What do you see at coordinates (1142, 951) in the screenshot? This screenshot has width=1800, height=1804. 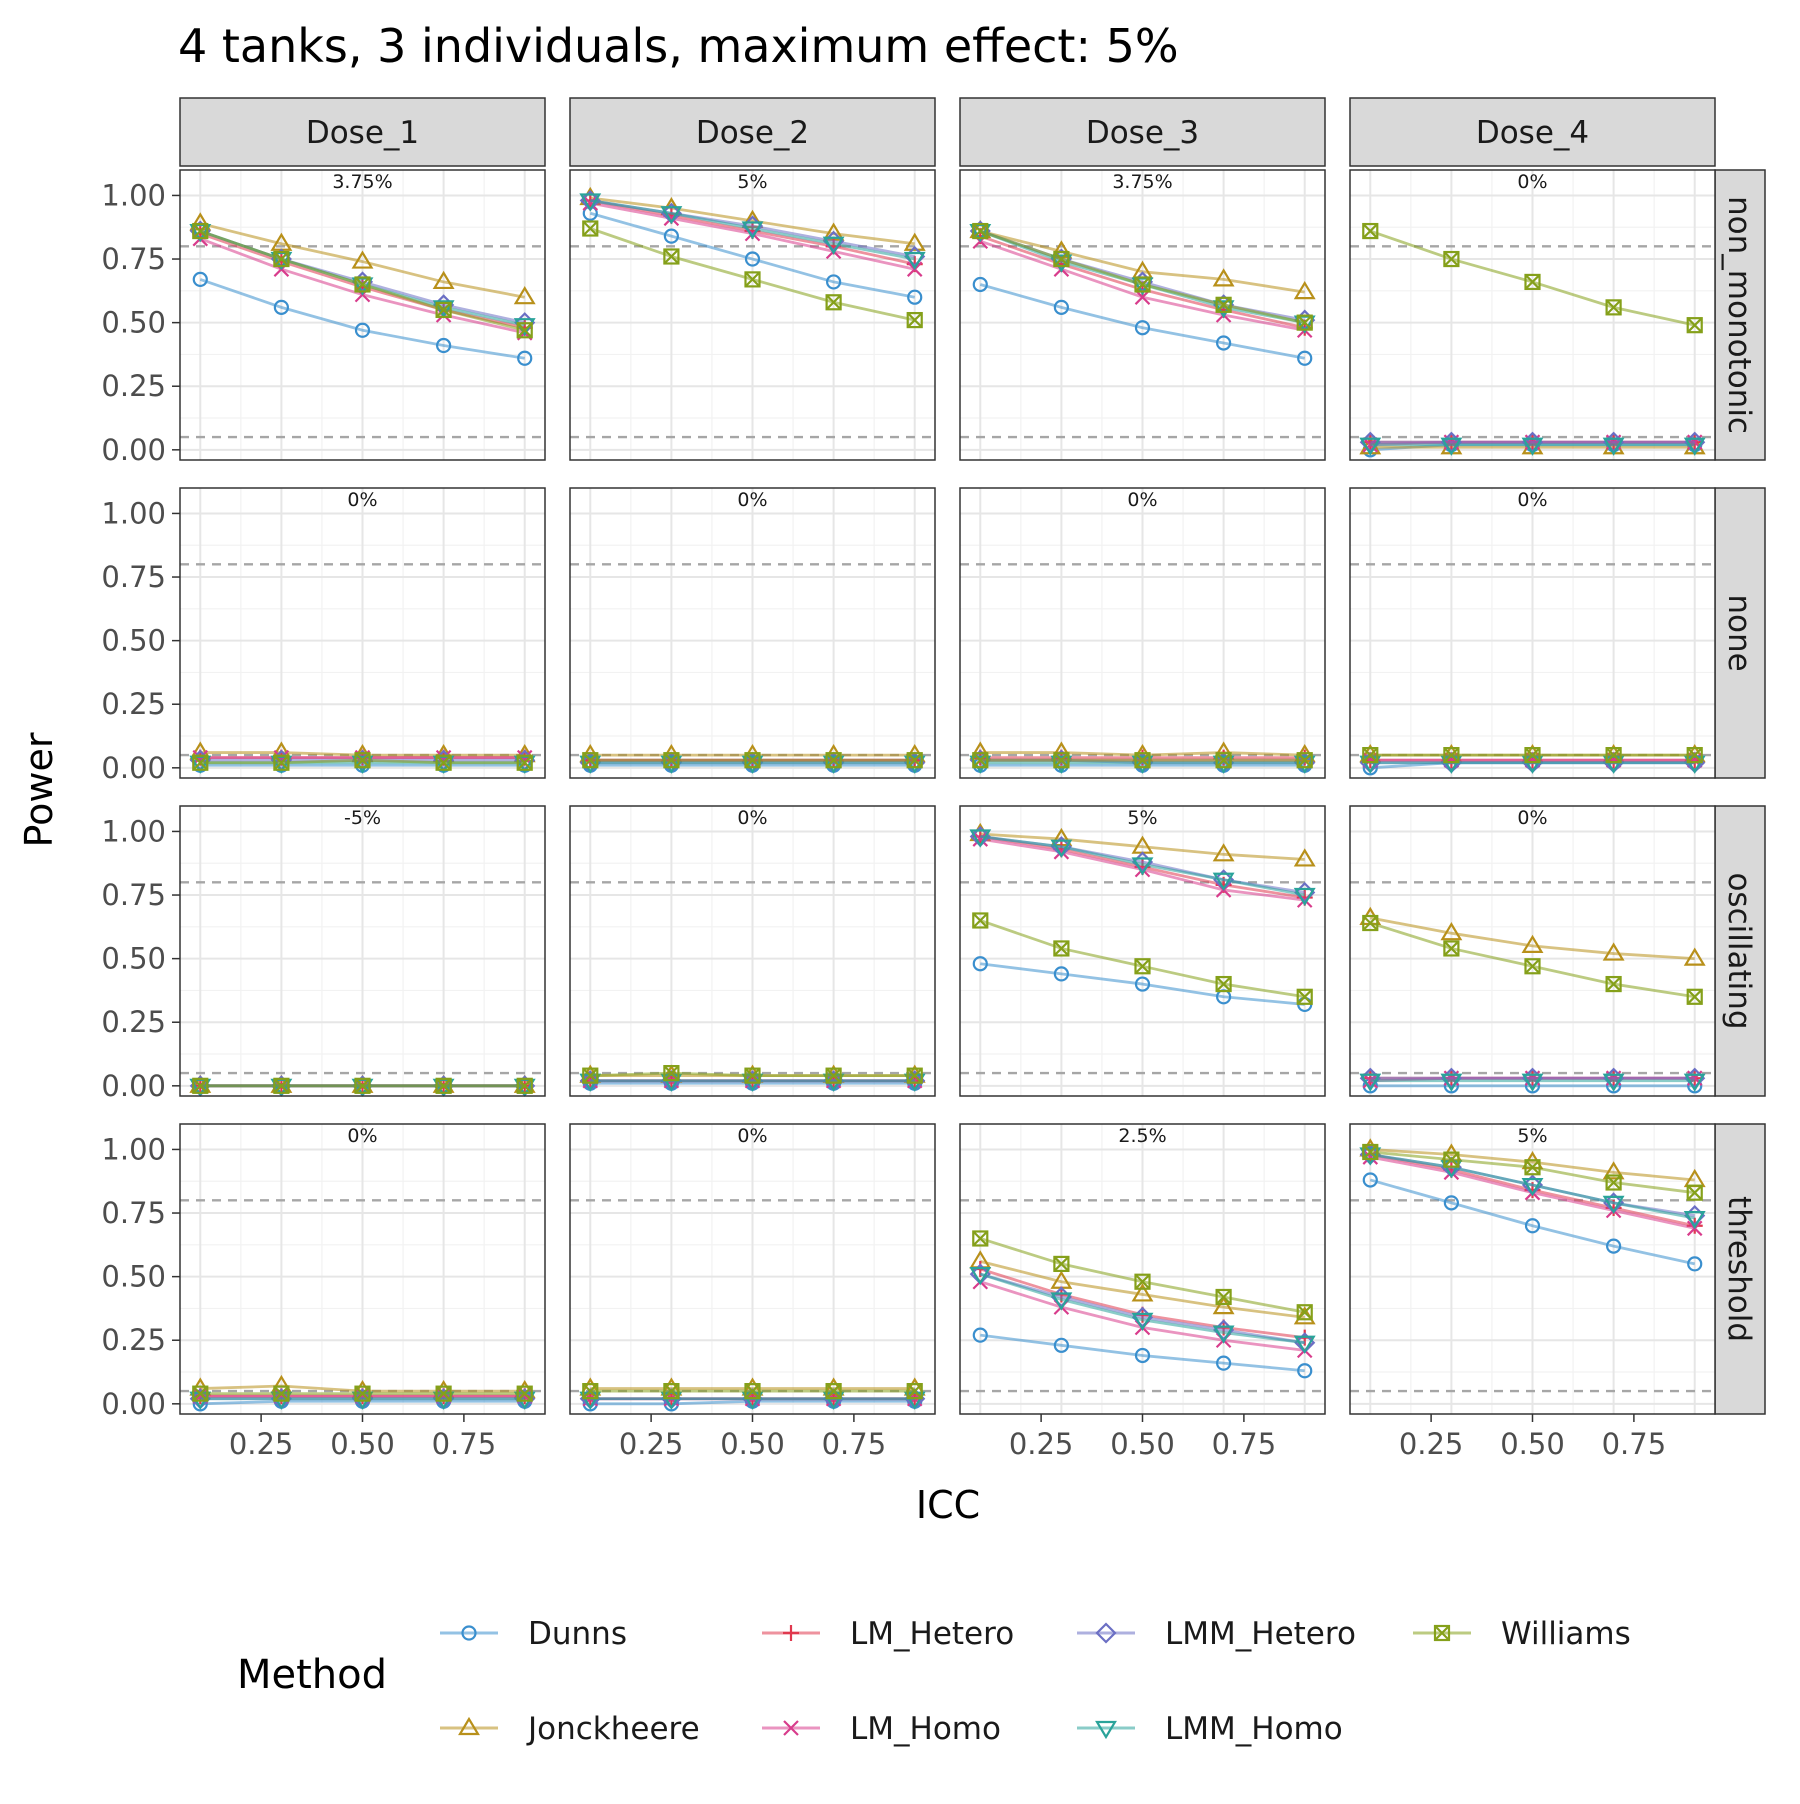 I see `panel-oscillating-dose-3: 5%` at bounding box center [1142, 951].